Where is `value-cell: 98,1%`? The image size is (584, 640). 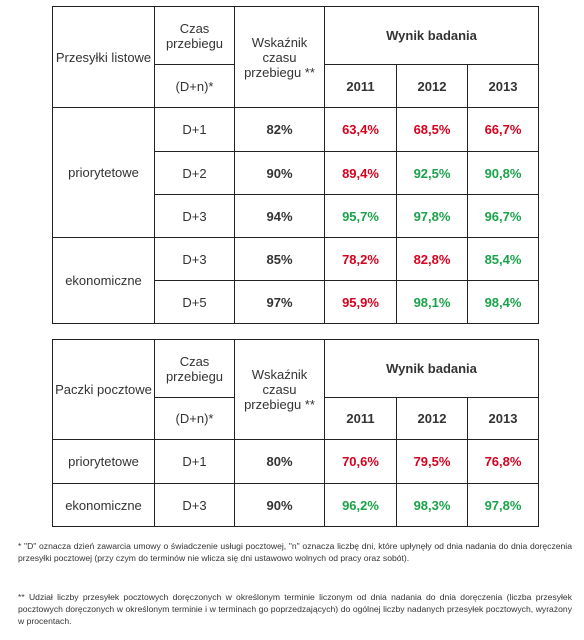
value-cell: 98,1% is located at coordinates (432, 302).